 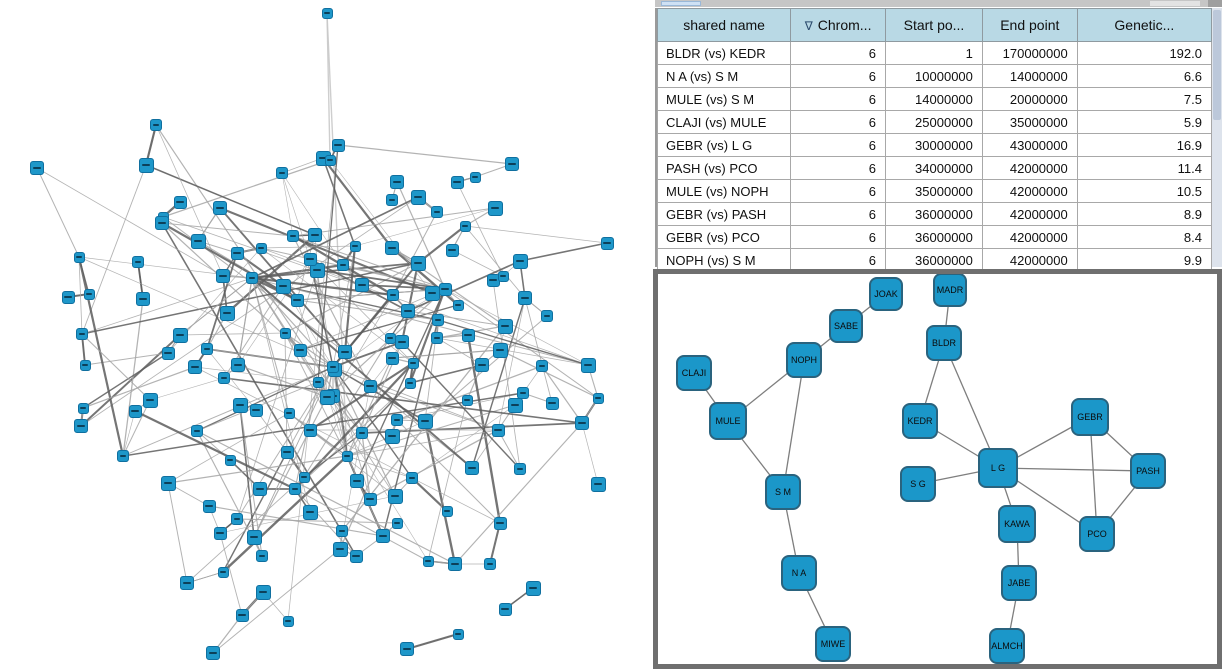 I want to click on subnetwork-node: JOAK, so click(x=886, y=294).